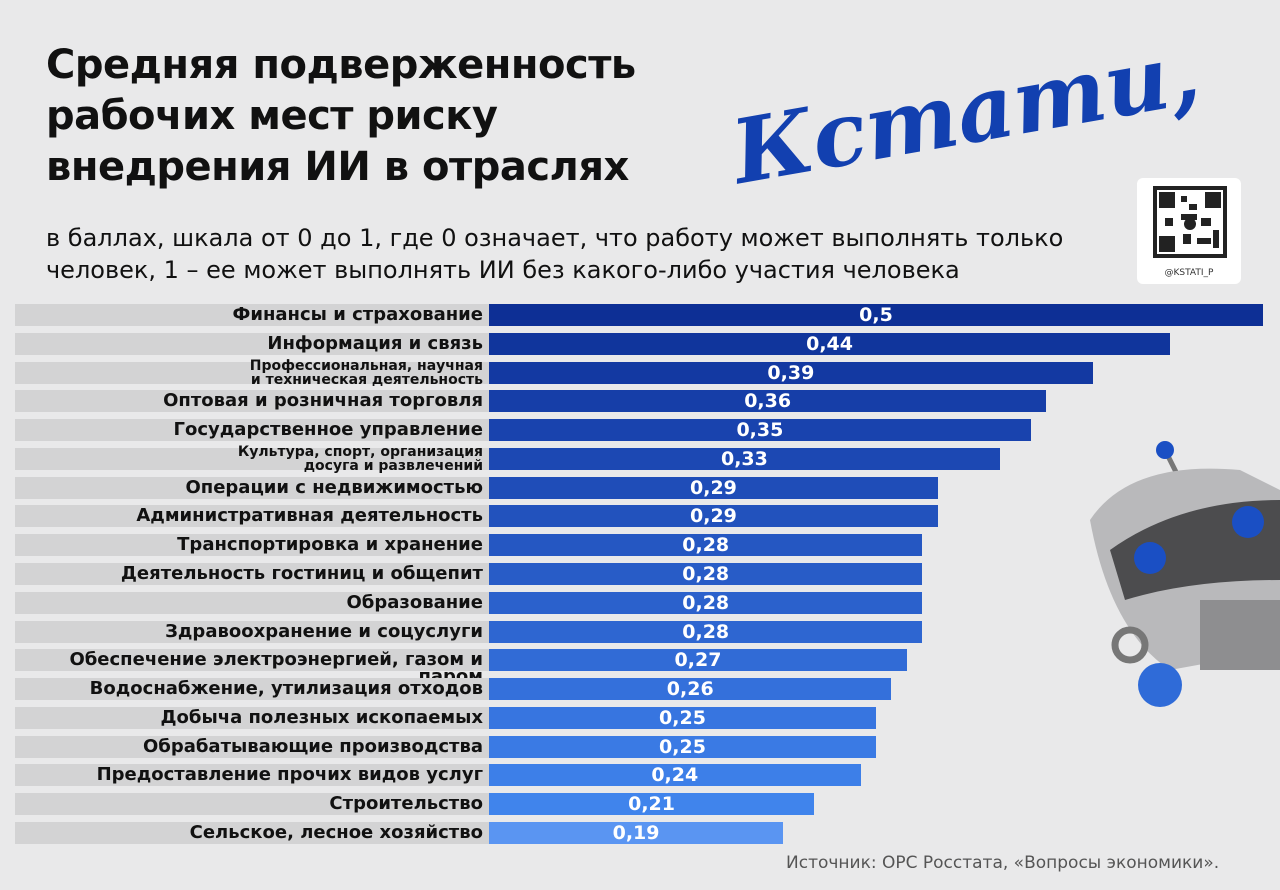  I want to click on category-label: Обрабатывающие производства, so click(312, 746).